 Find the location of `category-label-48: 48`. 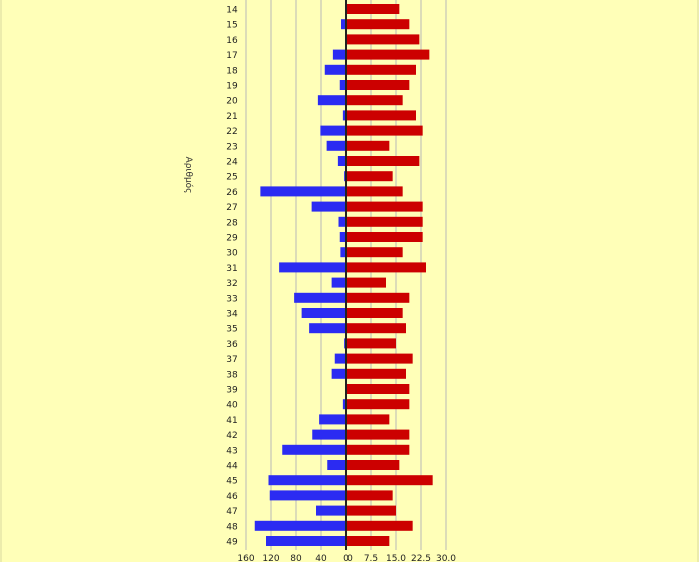

category-label-48: 48 is located at coordinates (232, 527).